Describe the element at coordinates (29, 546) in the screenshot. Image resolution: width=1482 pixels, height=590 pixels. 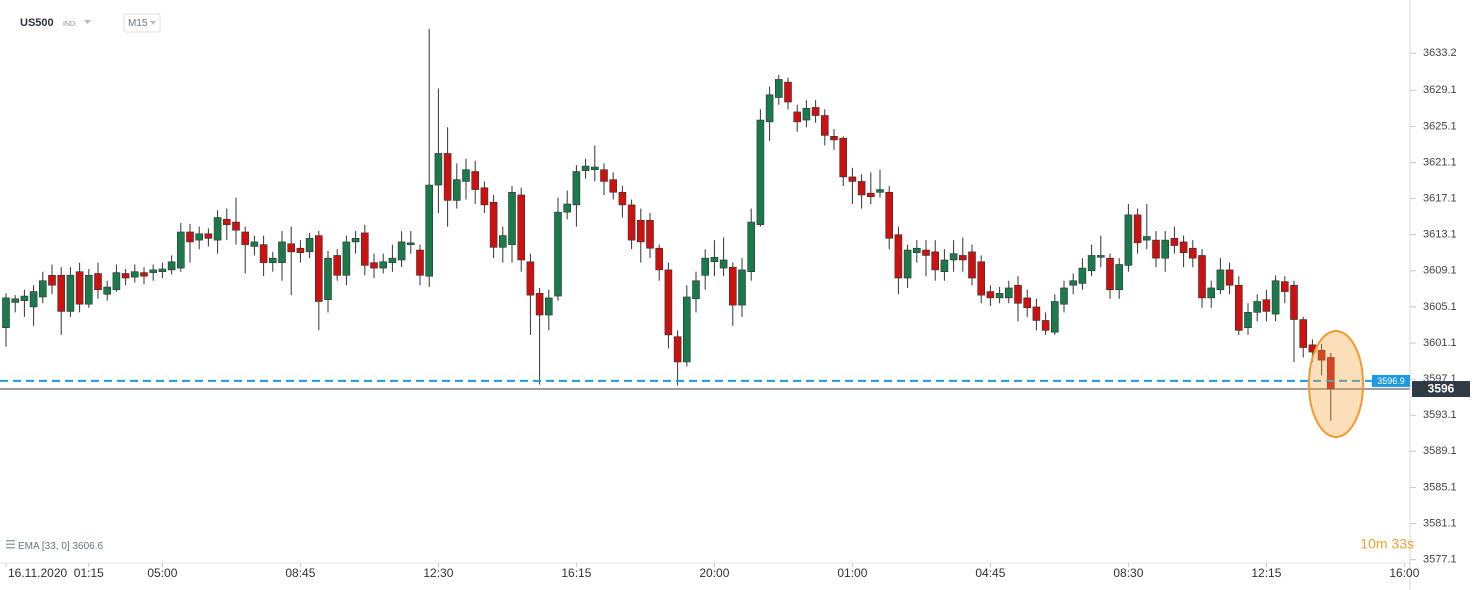
I see `indicator-name: EMA` at that location.